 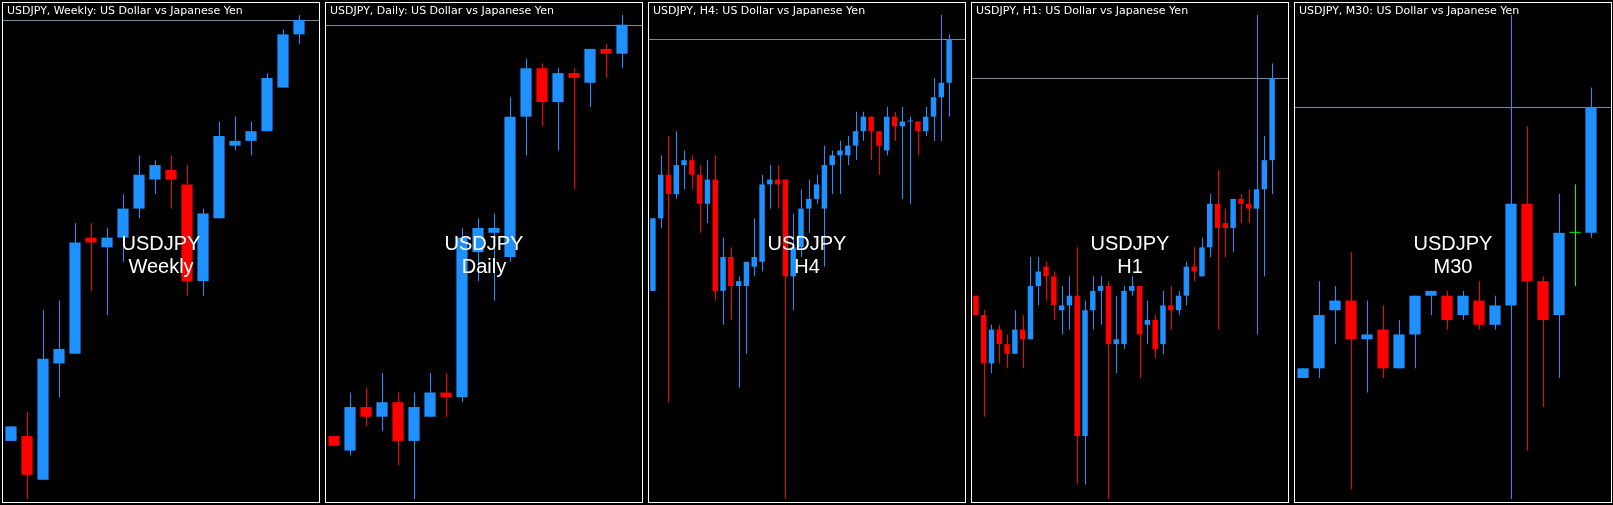 I want to click on annotation: USDJPY H1, so click(x=1130, y=255).